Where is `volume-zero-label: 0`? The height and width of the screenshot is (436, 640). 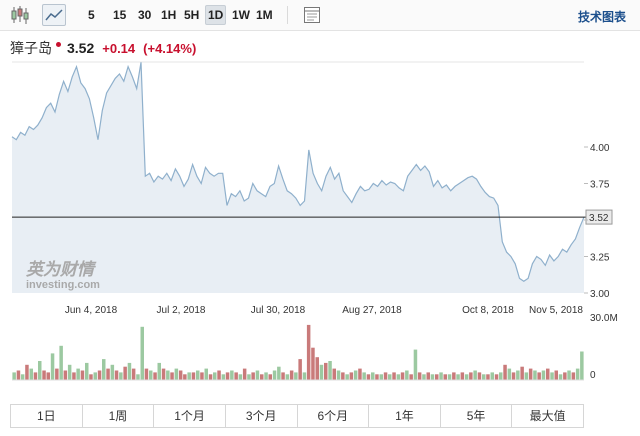 volume-zero-label: 0 is located at coordinates (593, 375).